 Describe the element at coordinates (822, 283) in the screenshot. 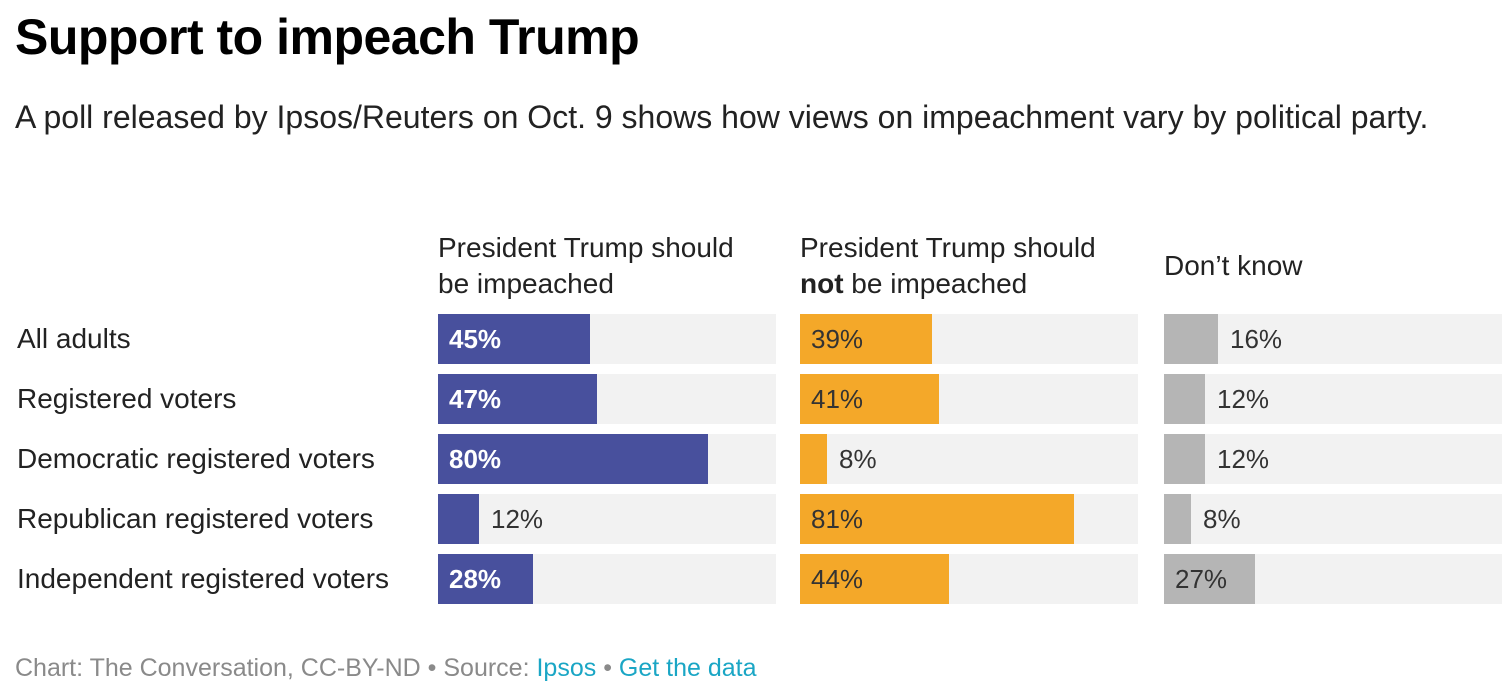

I see `column-header-emphasis: not` at that location.